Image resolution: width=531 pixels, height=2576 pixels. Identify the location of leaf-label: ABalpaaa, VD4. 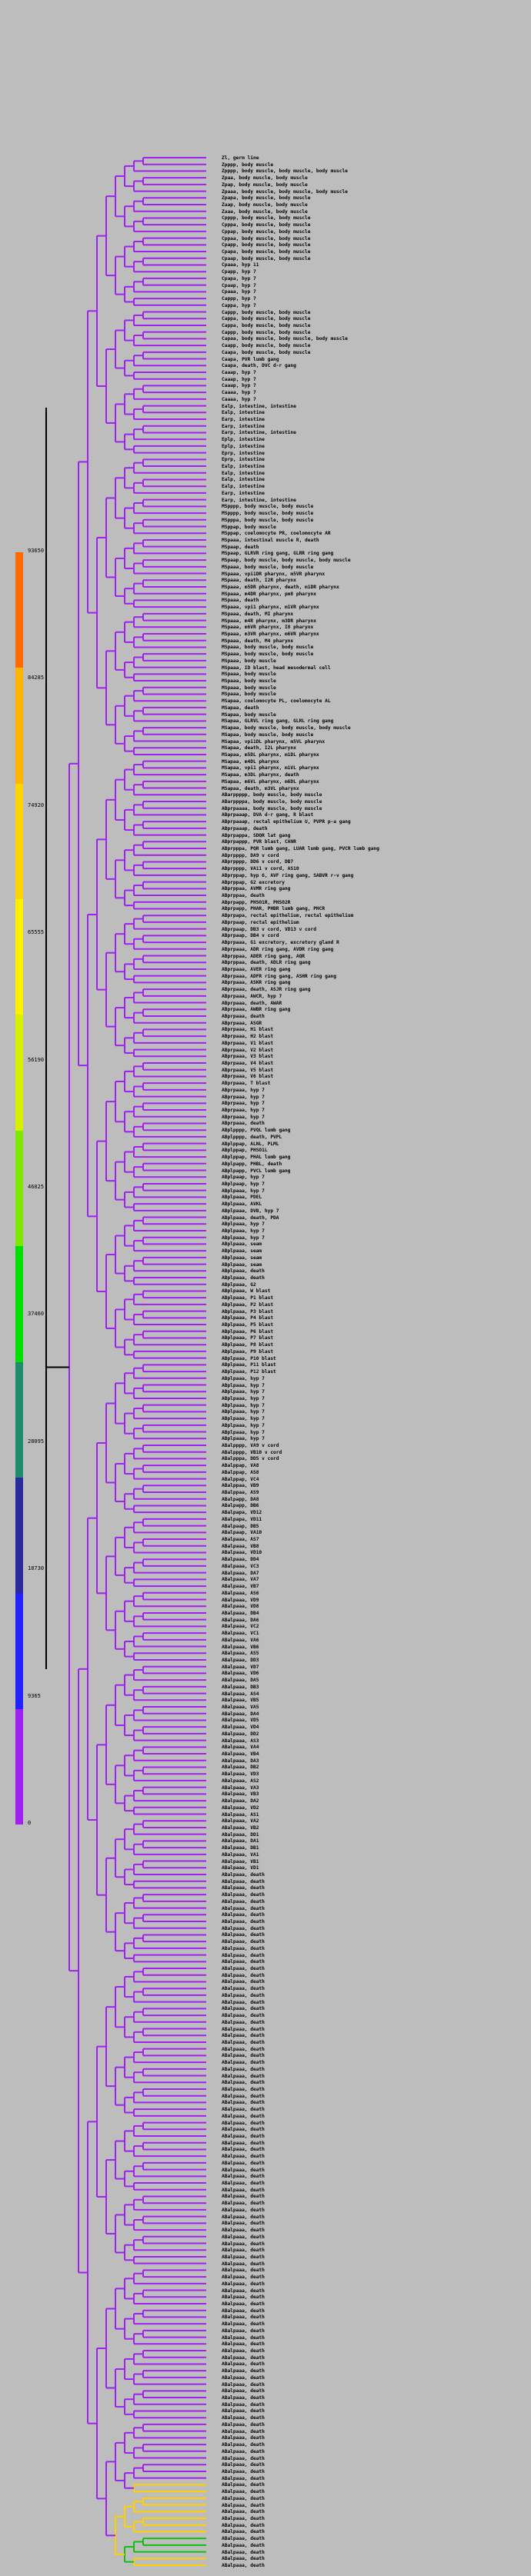
(240, 1728).